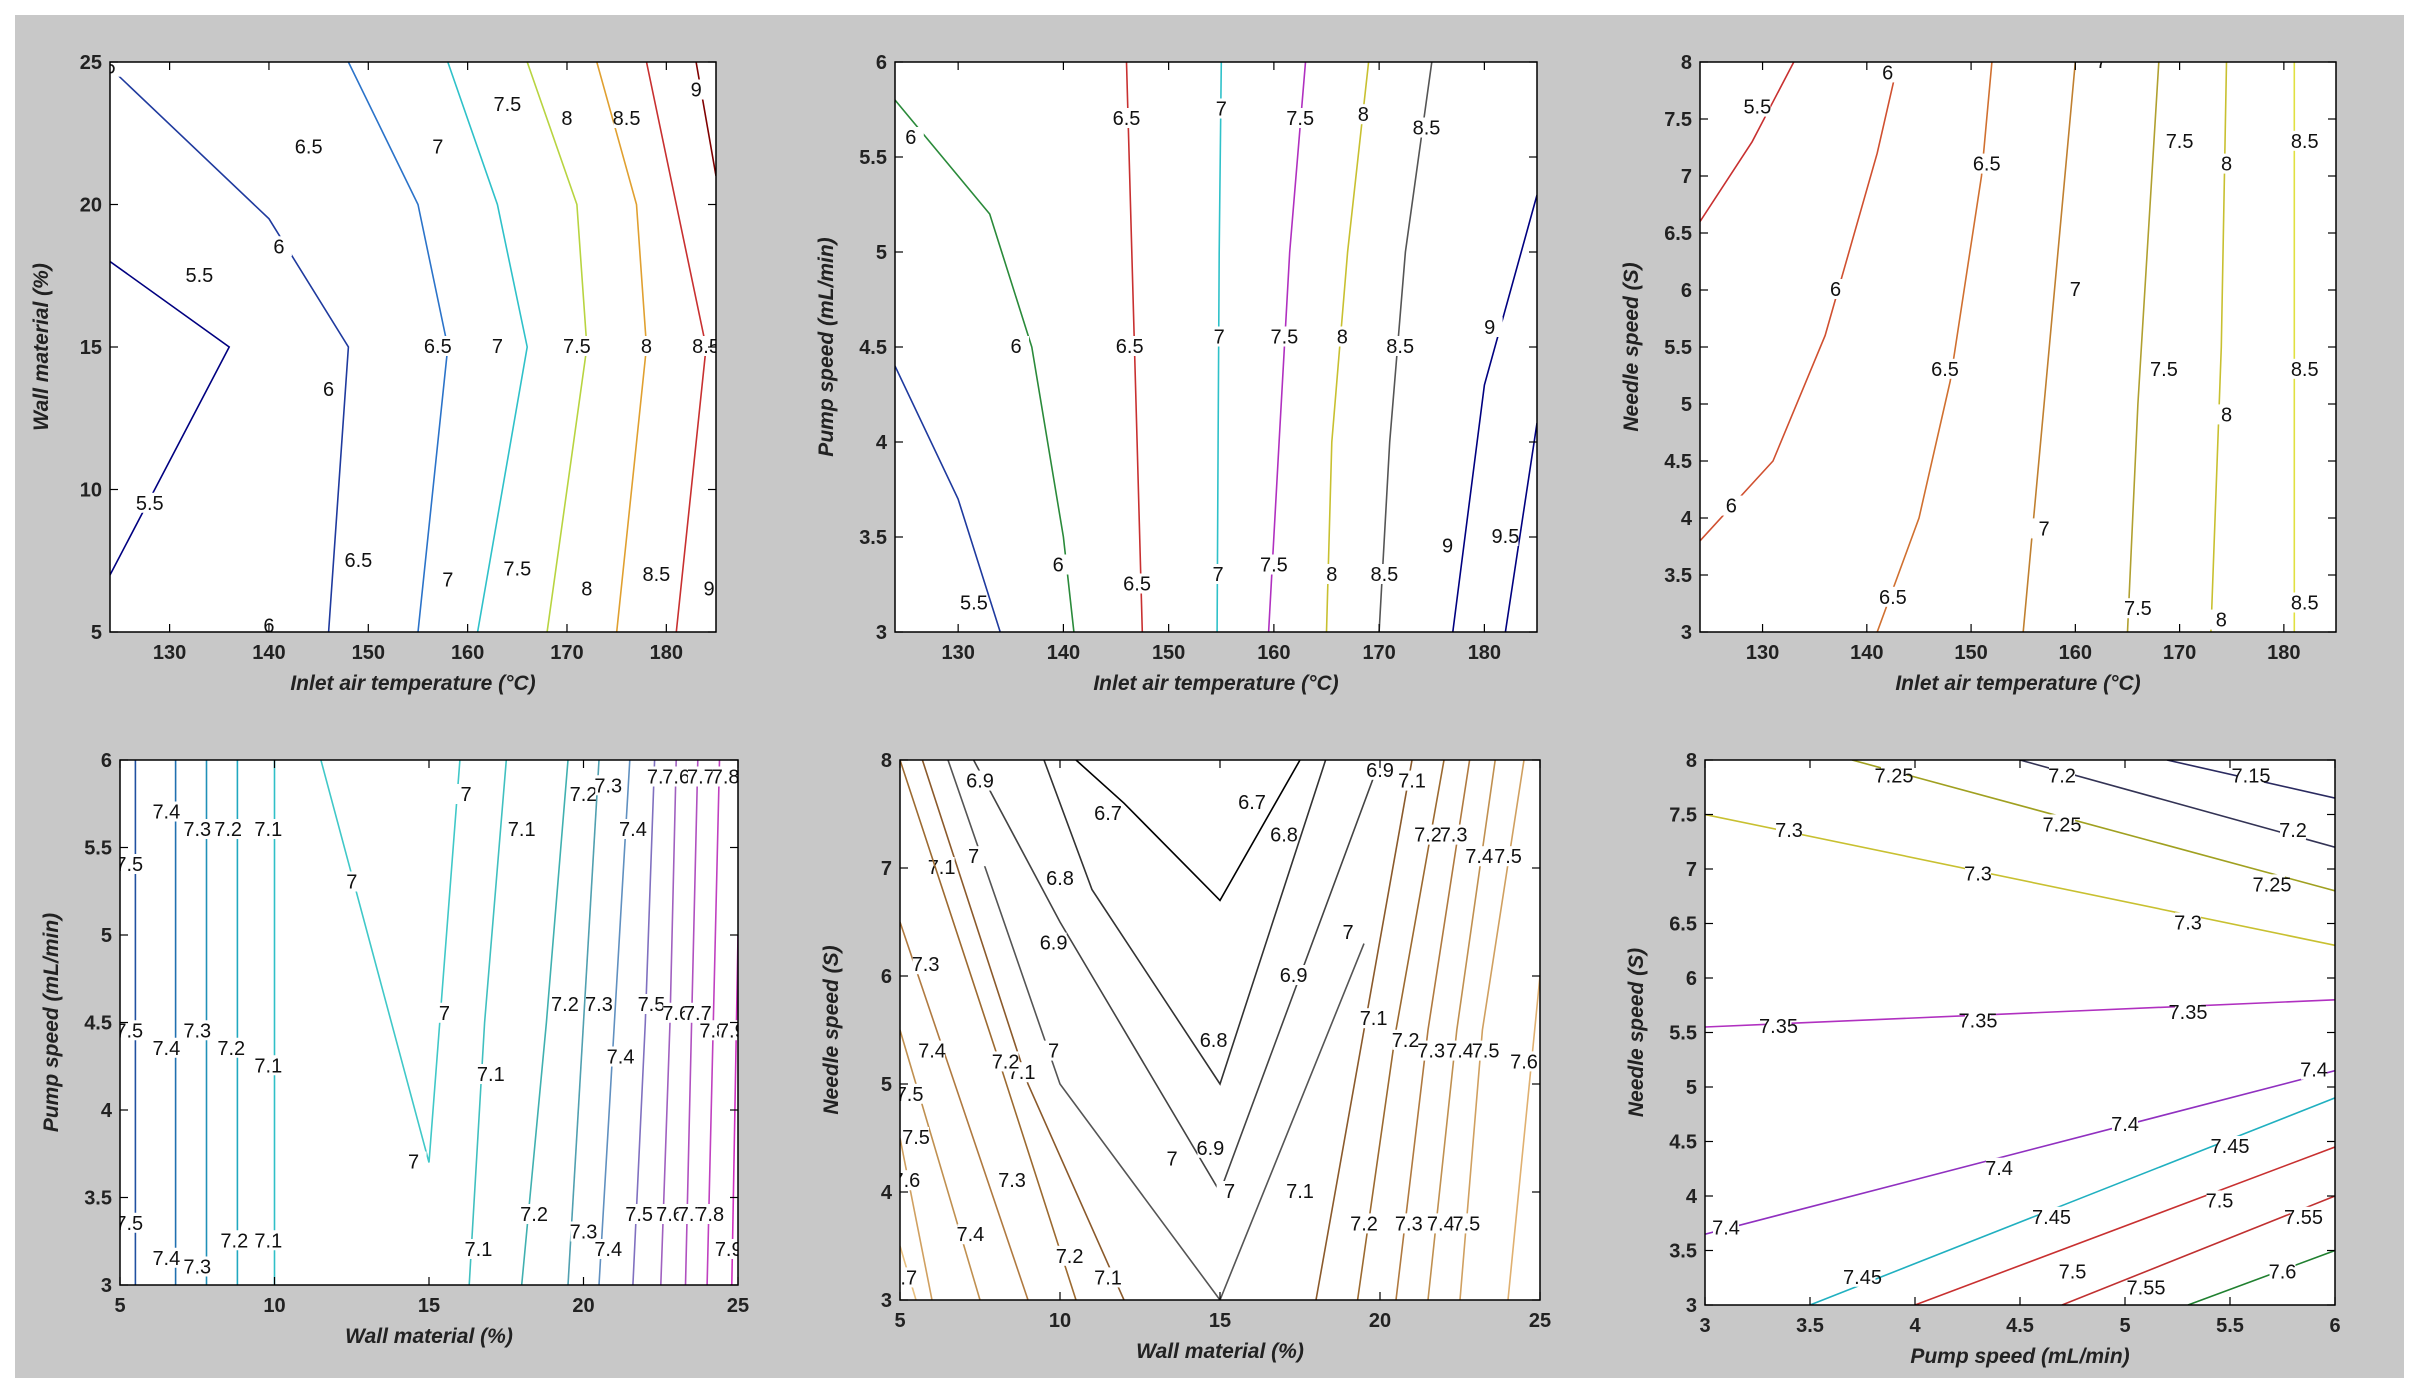  Describe the element at coordinates (1058, 566) in the screenshot. I see `contour-label-6-2: 6` at that location.